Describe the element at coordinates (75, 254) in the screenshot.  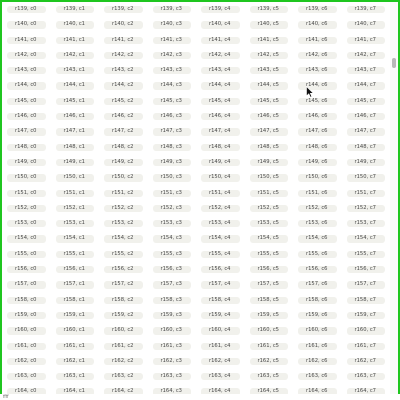
I see `grid-cell: r155, c1` at that location.